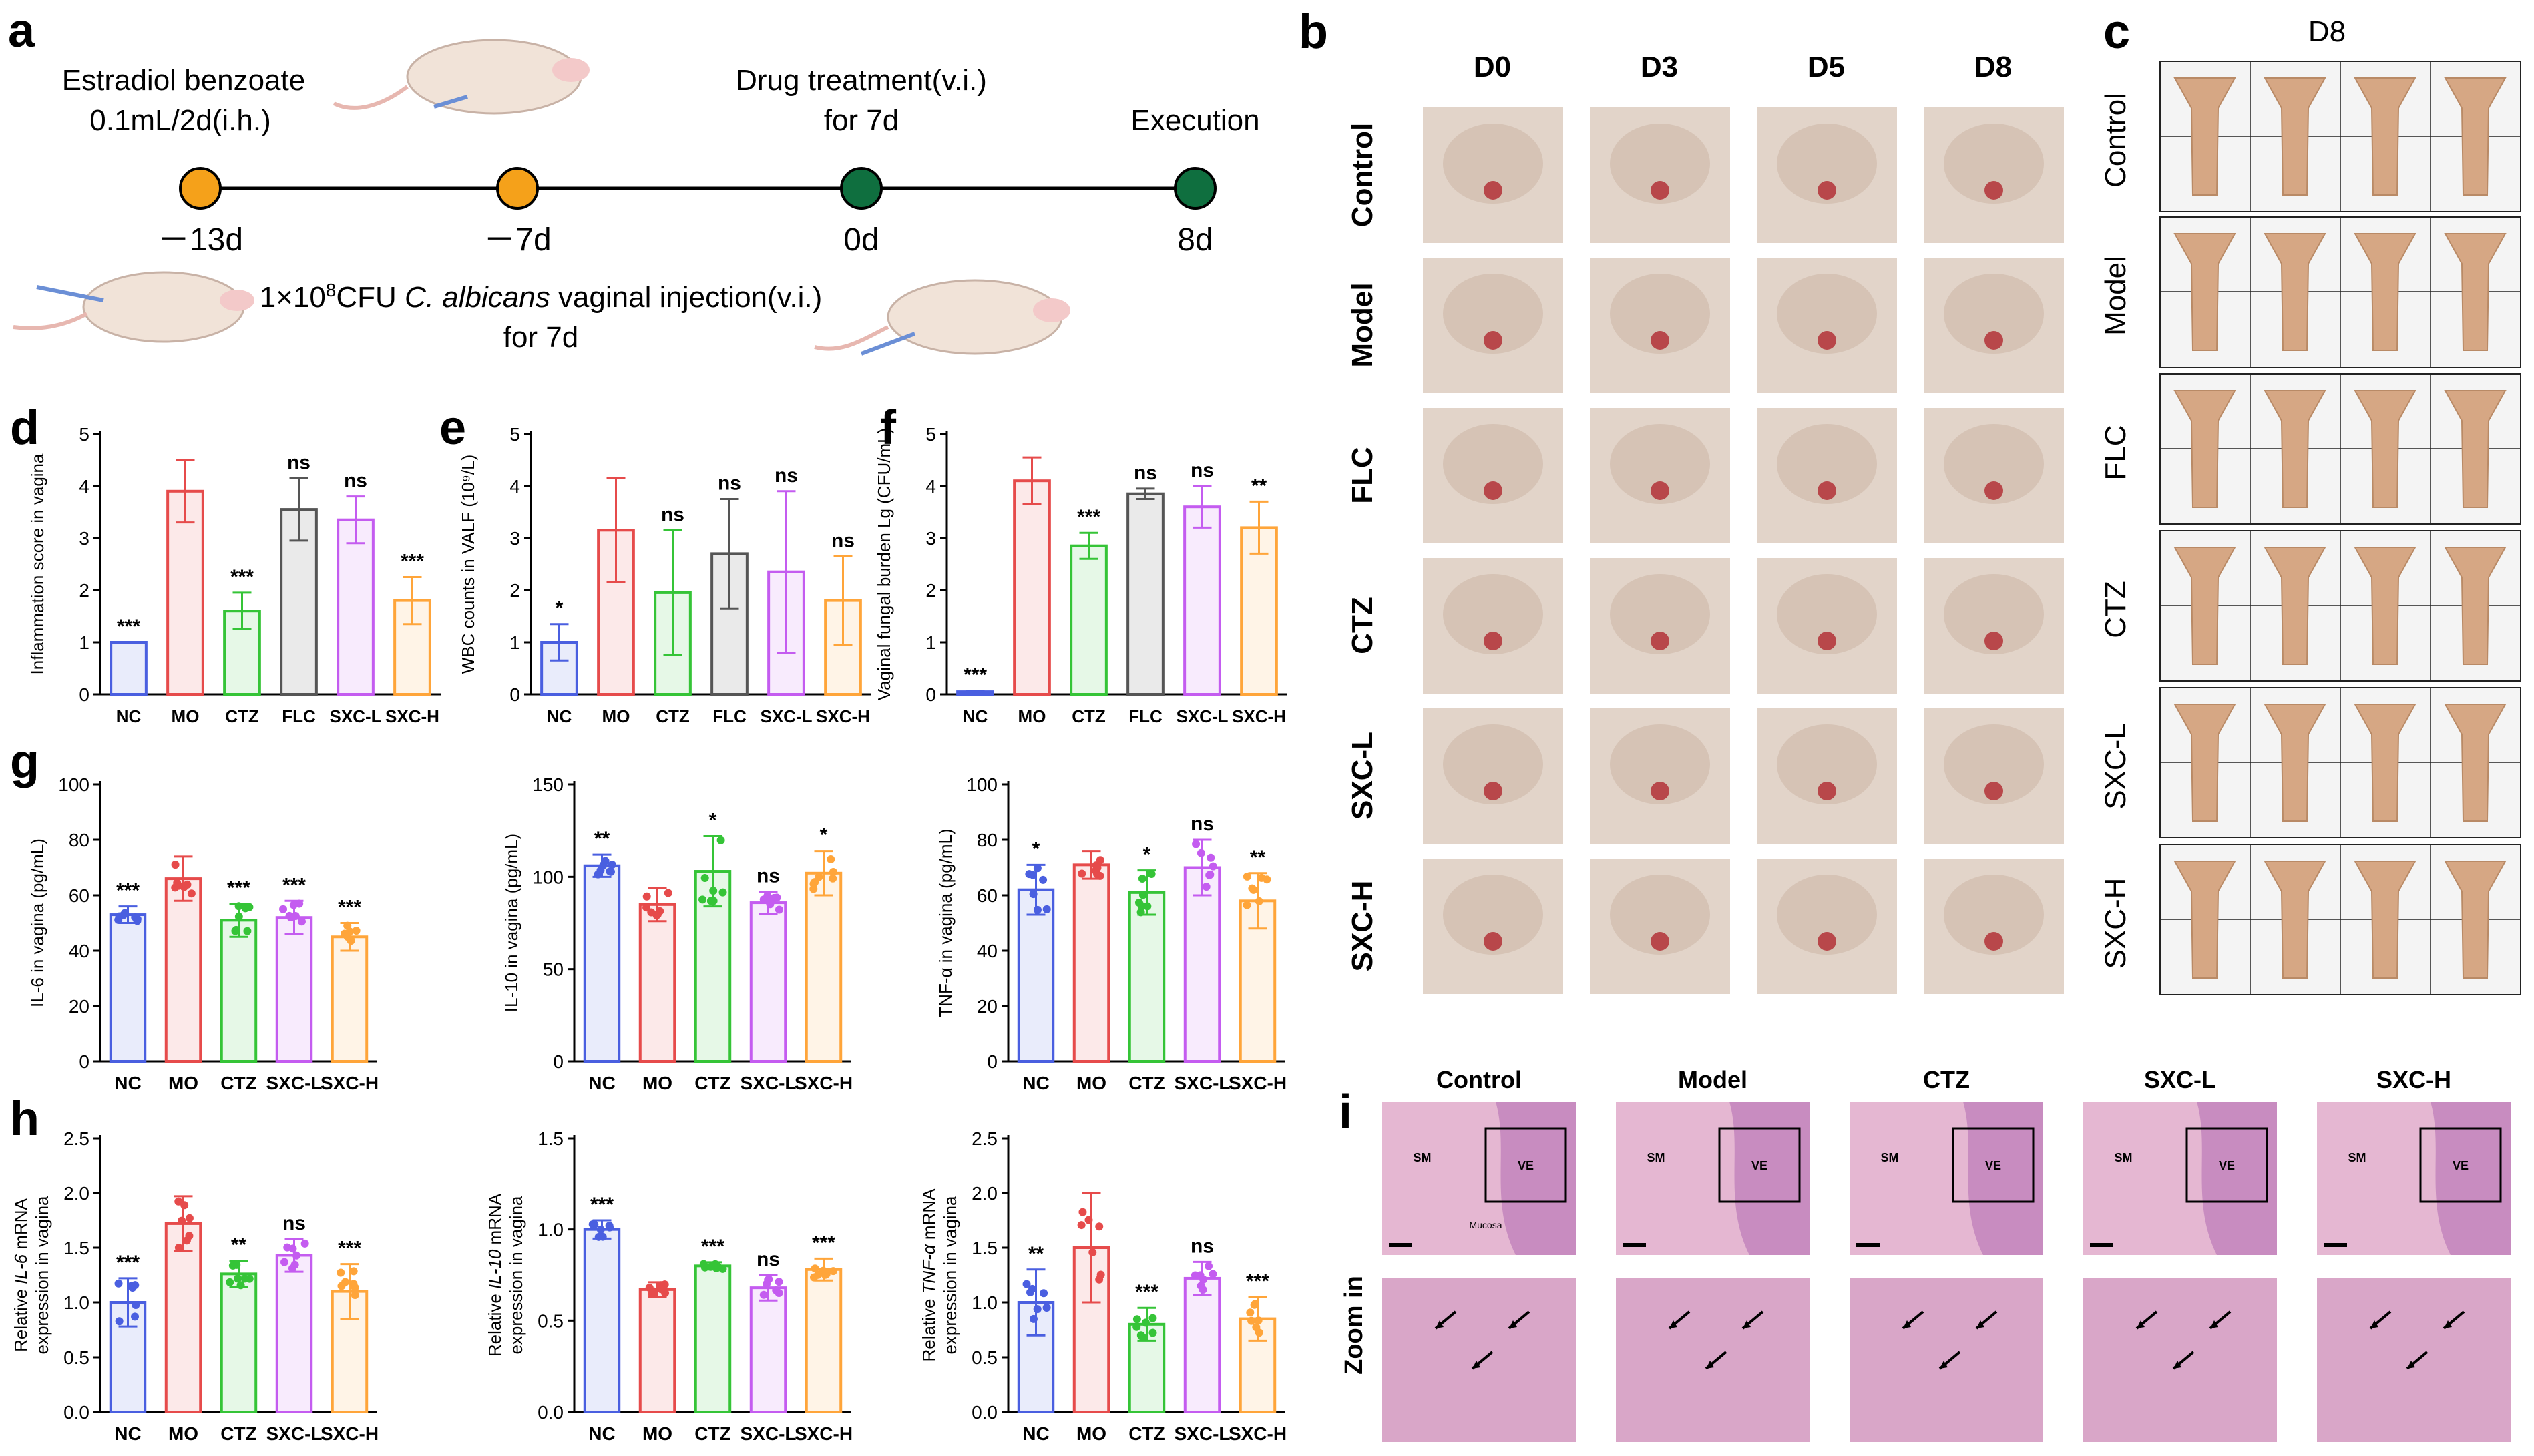 The width and height of the screenshot is (2534, 1456). Describe the element at coordinates (2124, 1157) in the screenshot. I see `region-label-sm: SM` at that location.